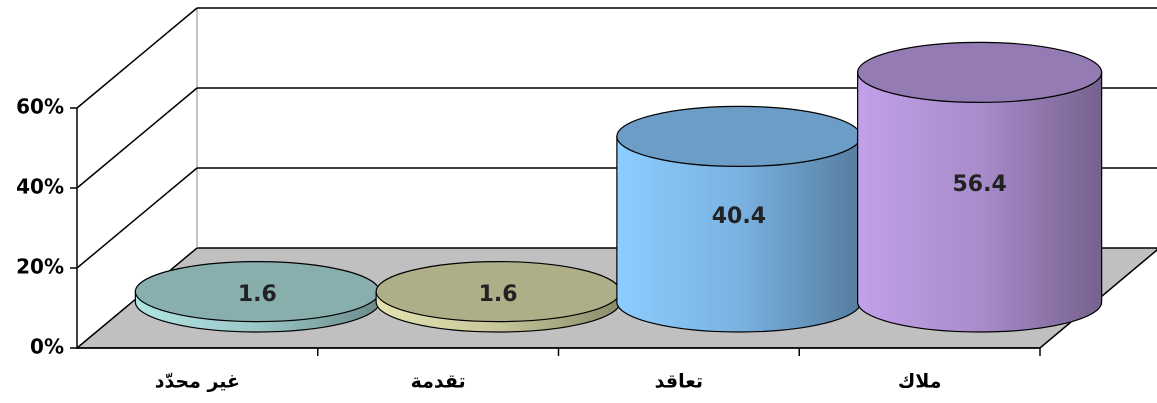 The image size is (1157, 403). Describe the element at coordinates (920, 382) in the screenshot. I see `x-tick-label: ملاك` at that location.